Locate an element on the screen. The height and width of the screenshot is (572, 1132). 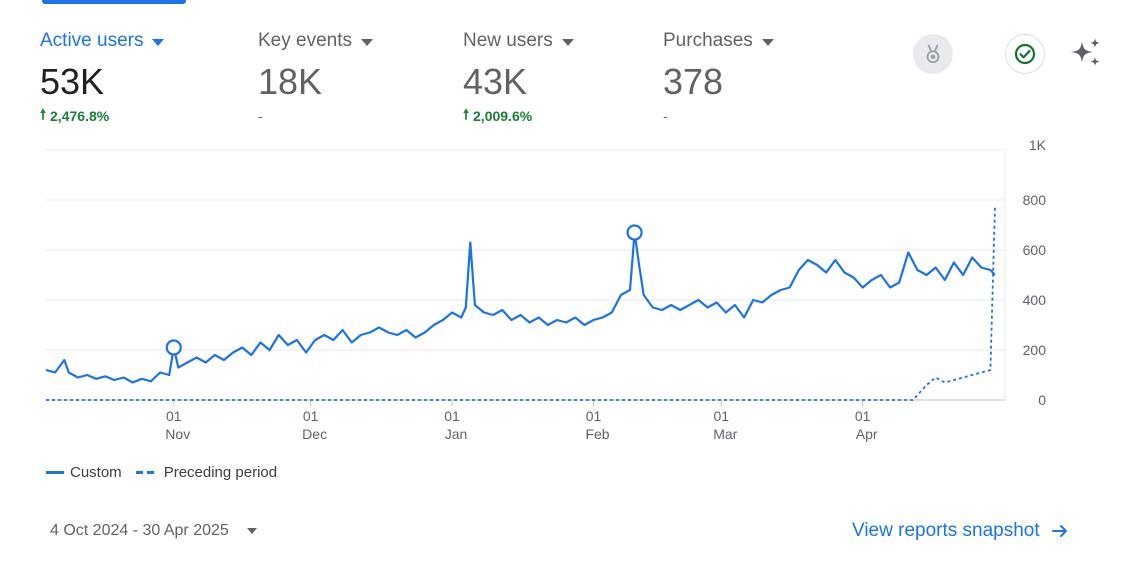
y-tick-label: 800 is located at coordinates (1035, 200).